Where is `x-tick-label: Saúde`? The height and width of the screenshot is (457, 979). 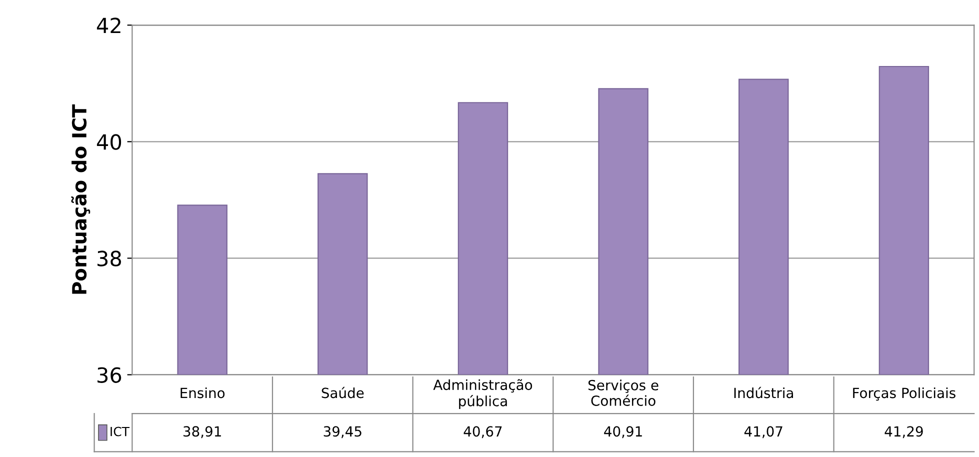
x-tick-label: Saúde is located at coordinates (343, 392).